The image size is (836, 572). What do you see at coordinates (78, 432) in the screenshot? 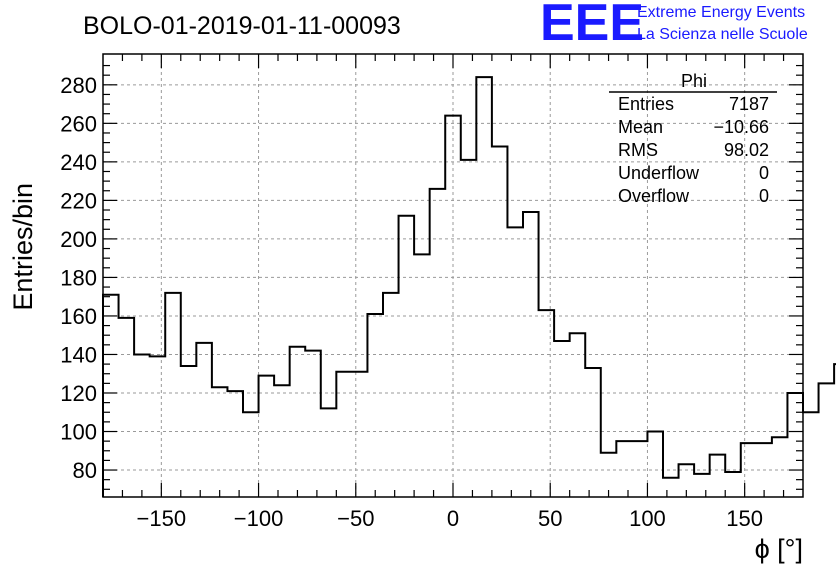
I see `y-tick-label: 100` at bounding box center [78, 432].